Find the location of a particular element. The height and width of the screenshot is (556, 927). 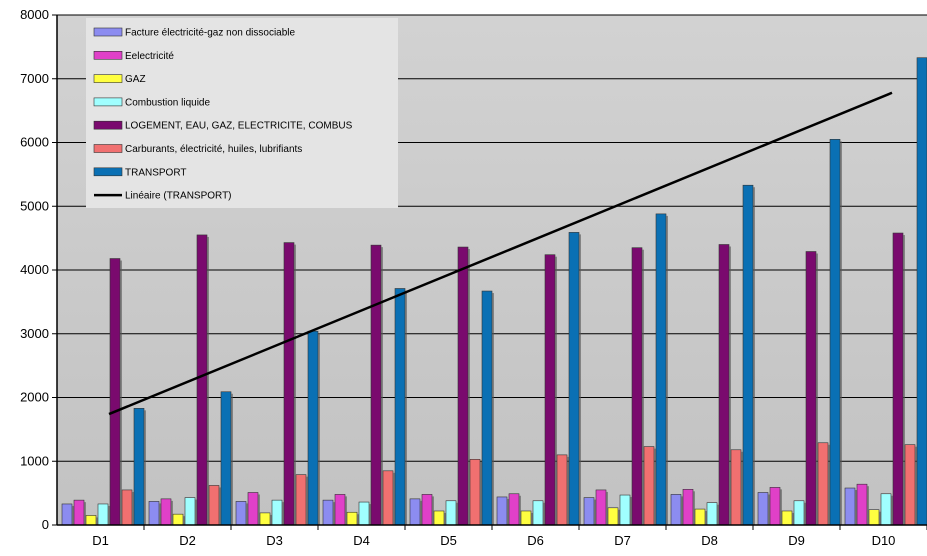

legend-label: TRANSPORT is located at coordinates (156, 172).